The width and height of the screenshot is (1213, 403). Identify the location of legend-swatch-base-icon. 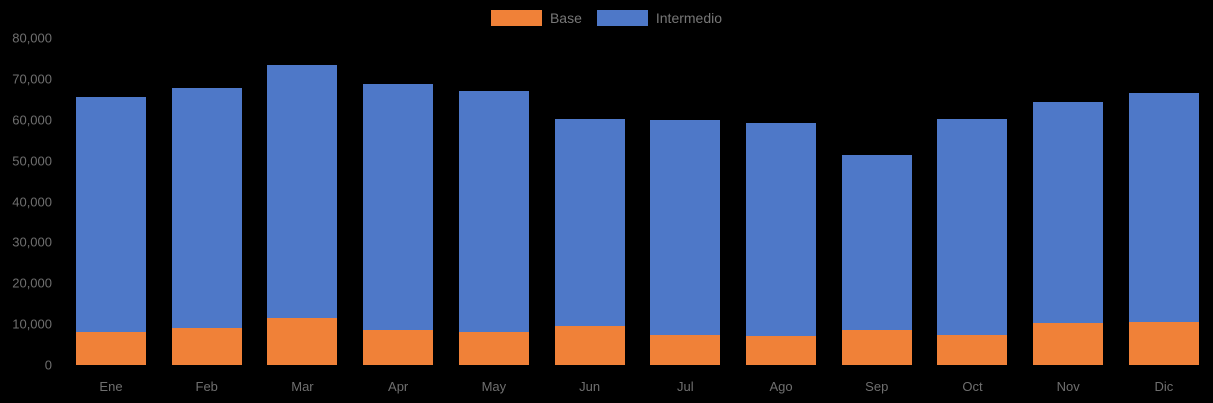
(516, 18).